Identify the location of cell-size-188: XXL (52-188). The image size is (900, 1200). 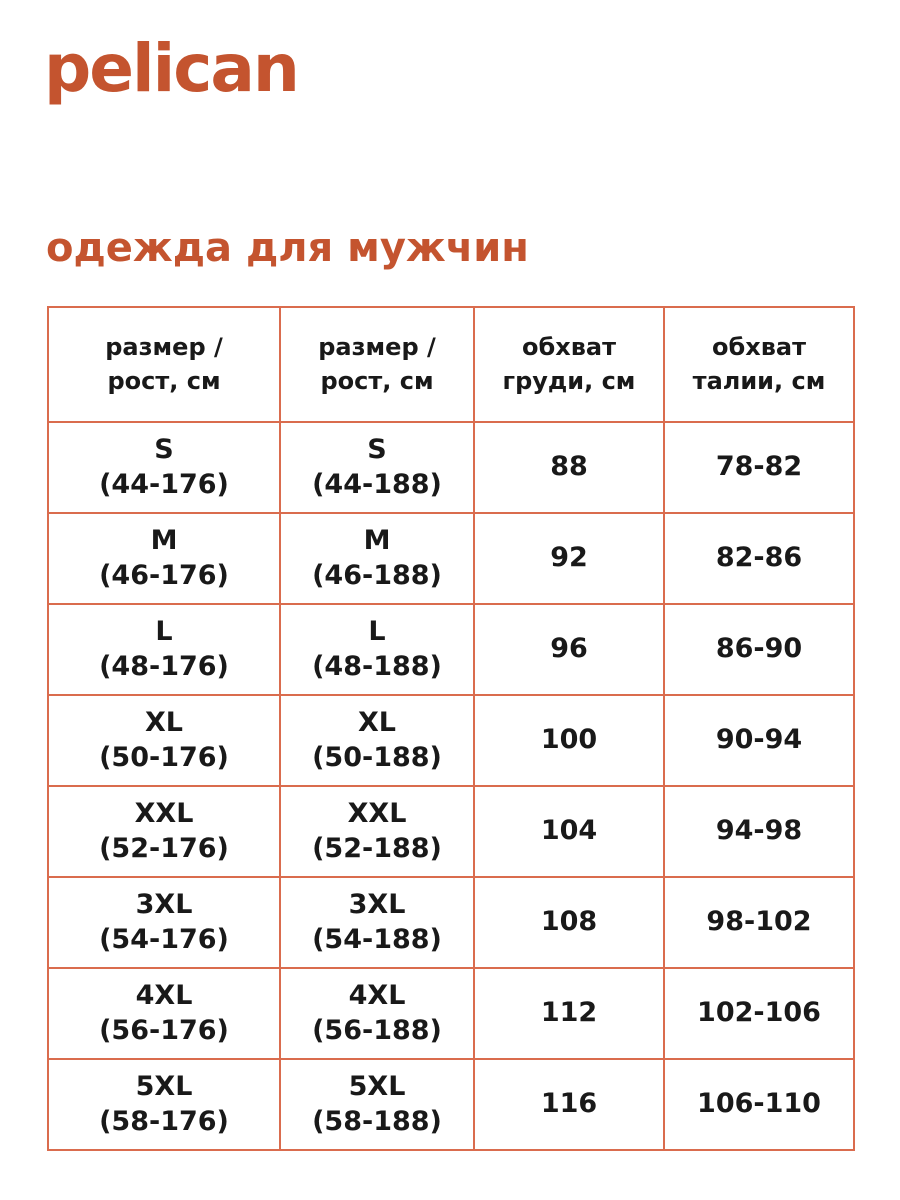
(377, 831).